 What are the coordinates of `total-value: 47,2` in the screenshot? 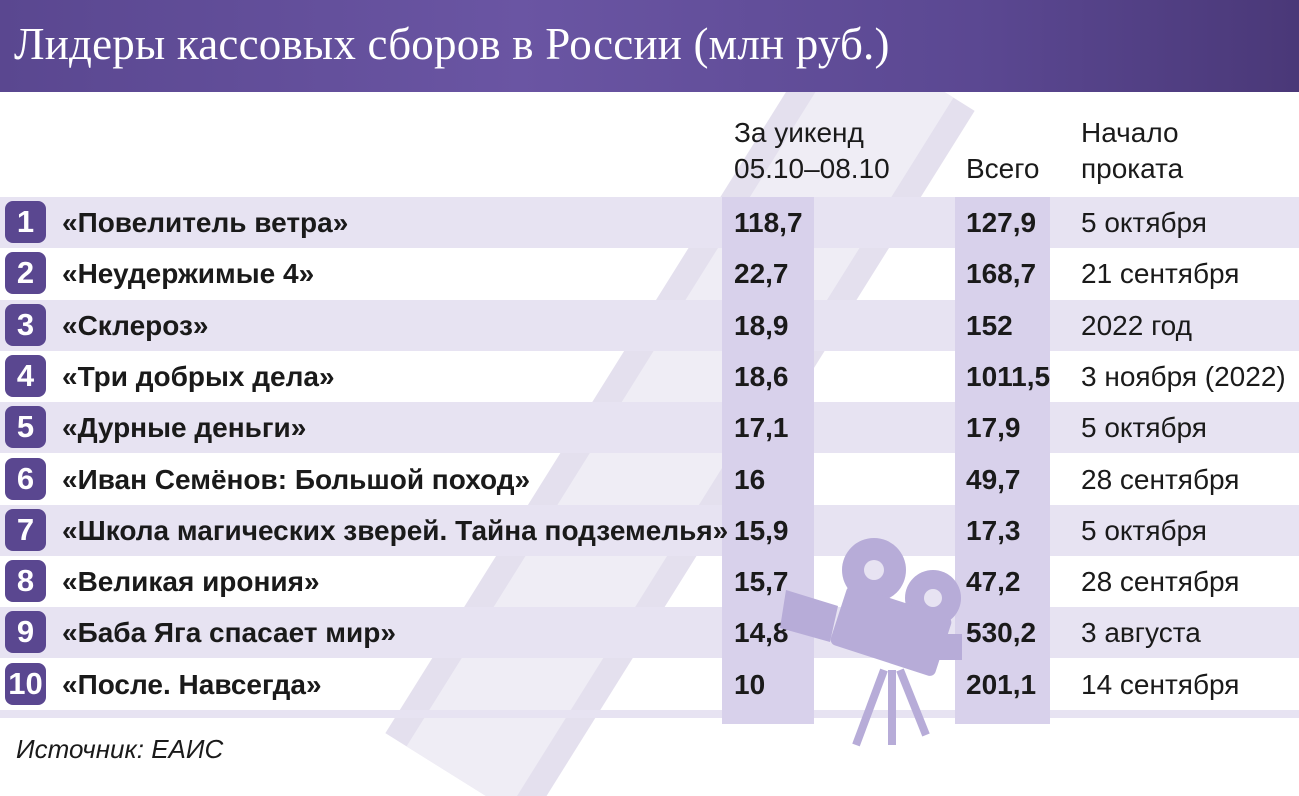 It's located at (993, 582).